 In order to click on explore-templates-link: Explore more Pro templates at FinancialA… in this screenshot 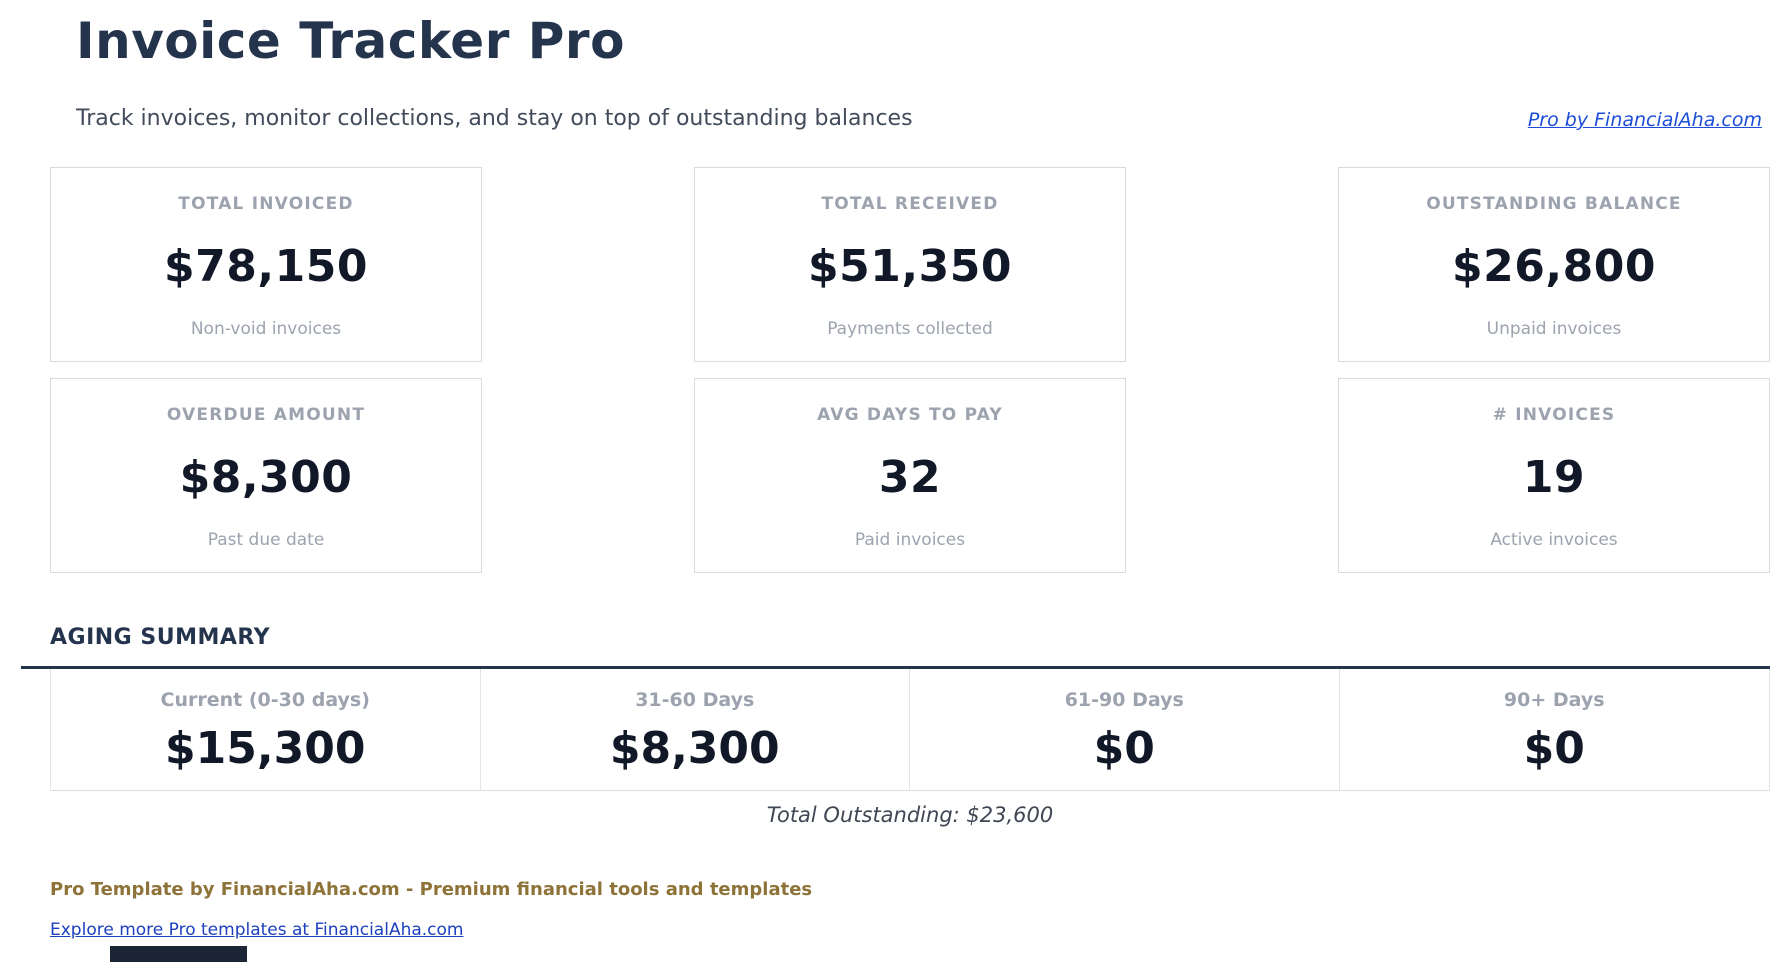, I will do `click(257, 930)`.